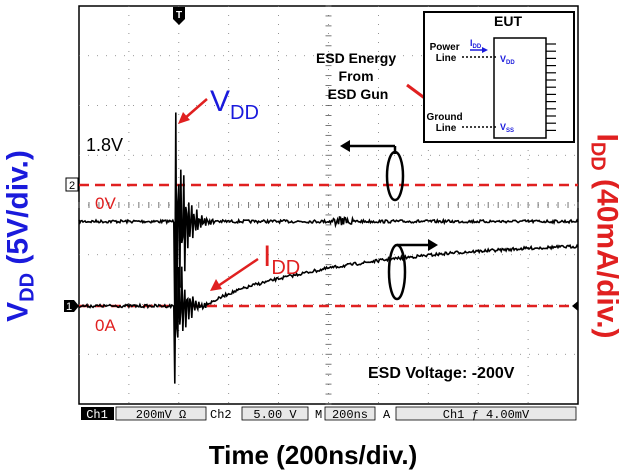  Describe the element at coordinates (441, 373) in the screenshot. I see `esd-voltage-label: ESD Voltage: -200V` at that location.